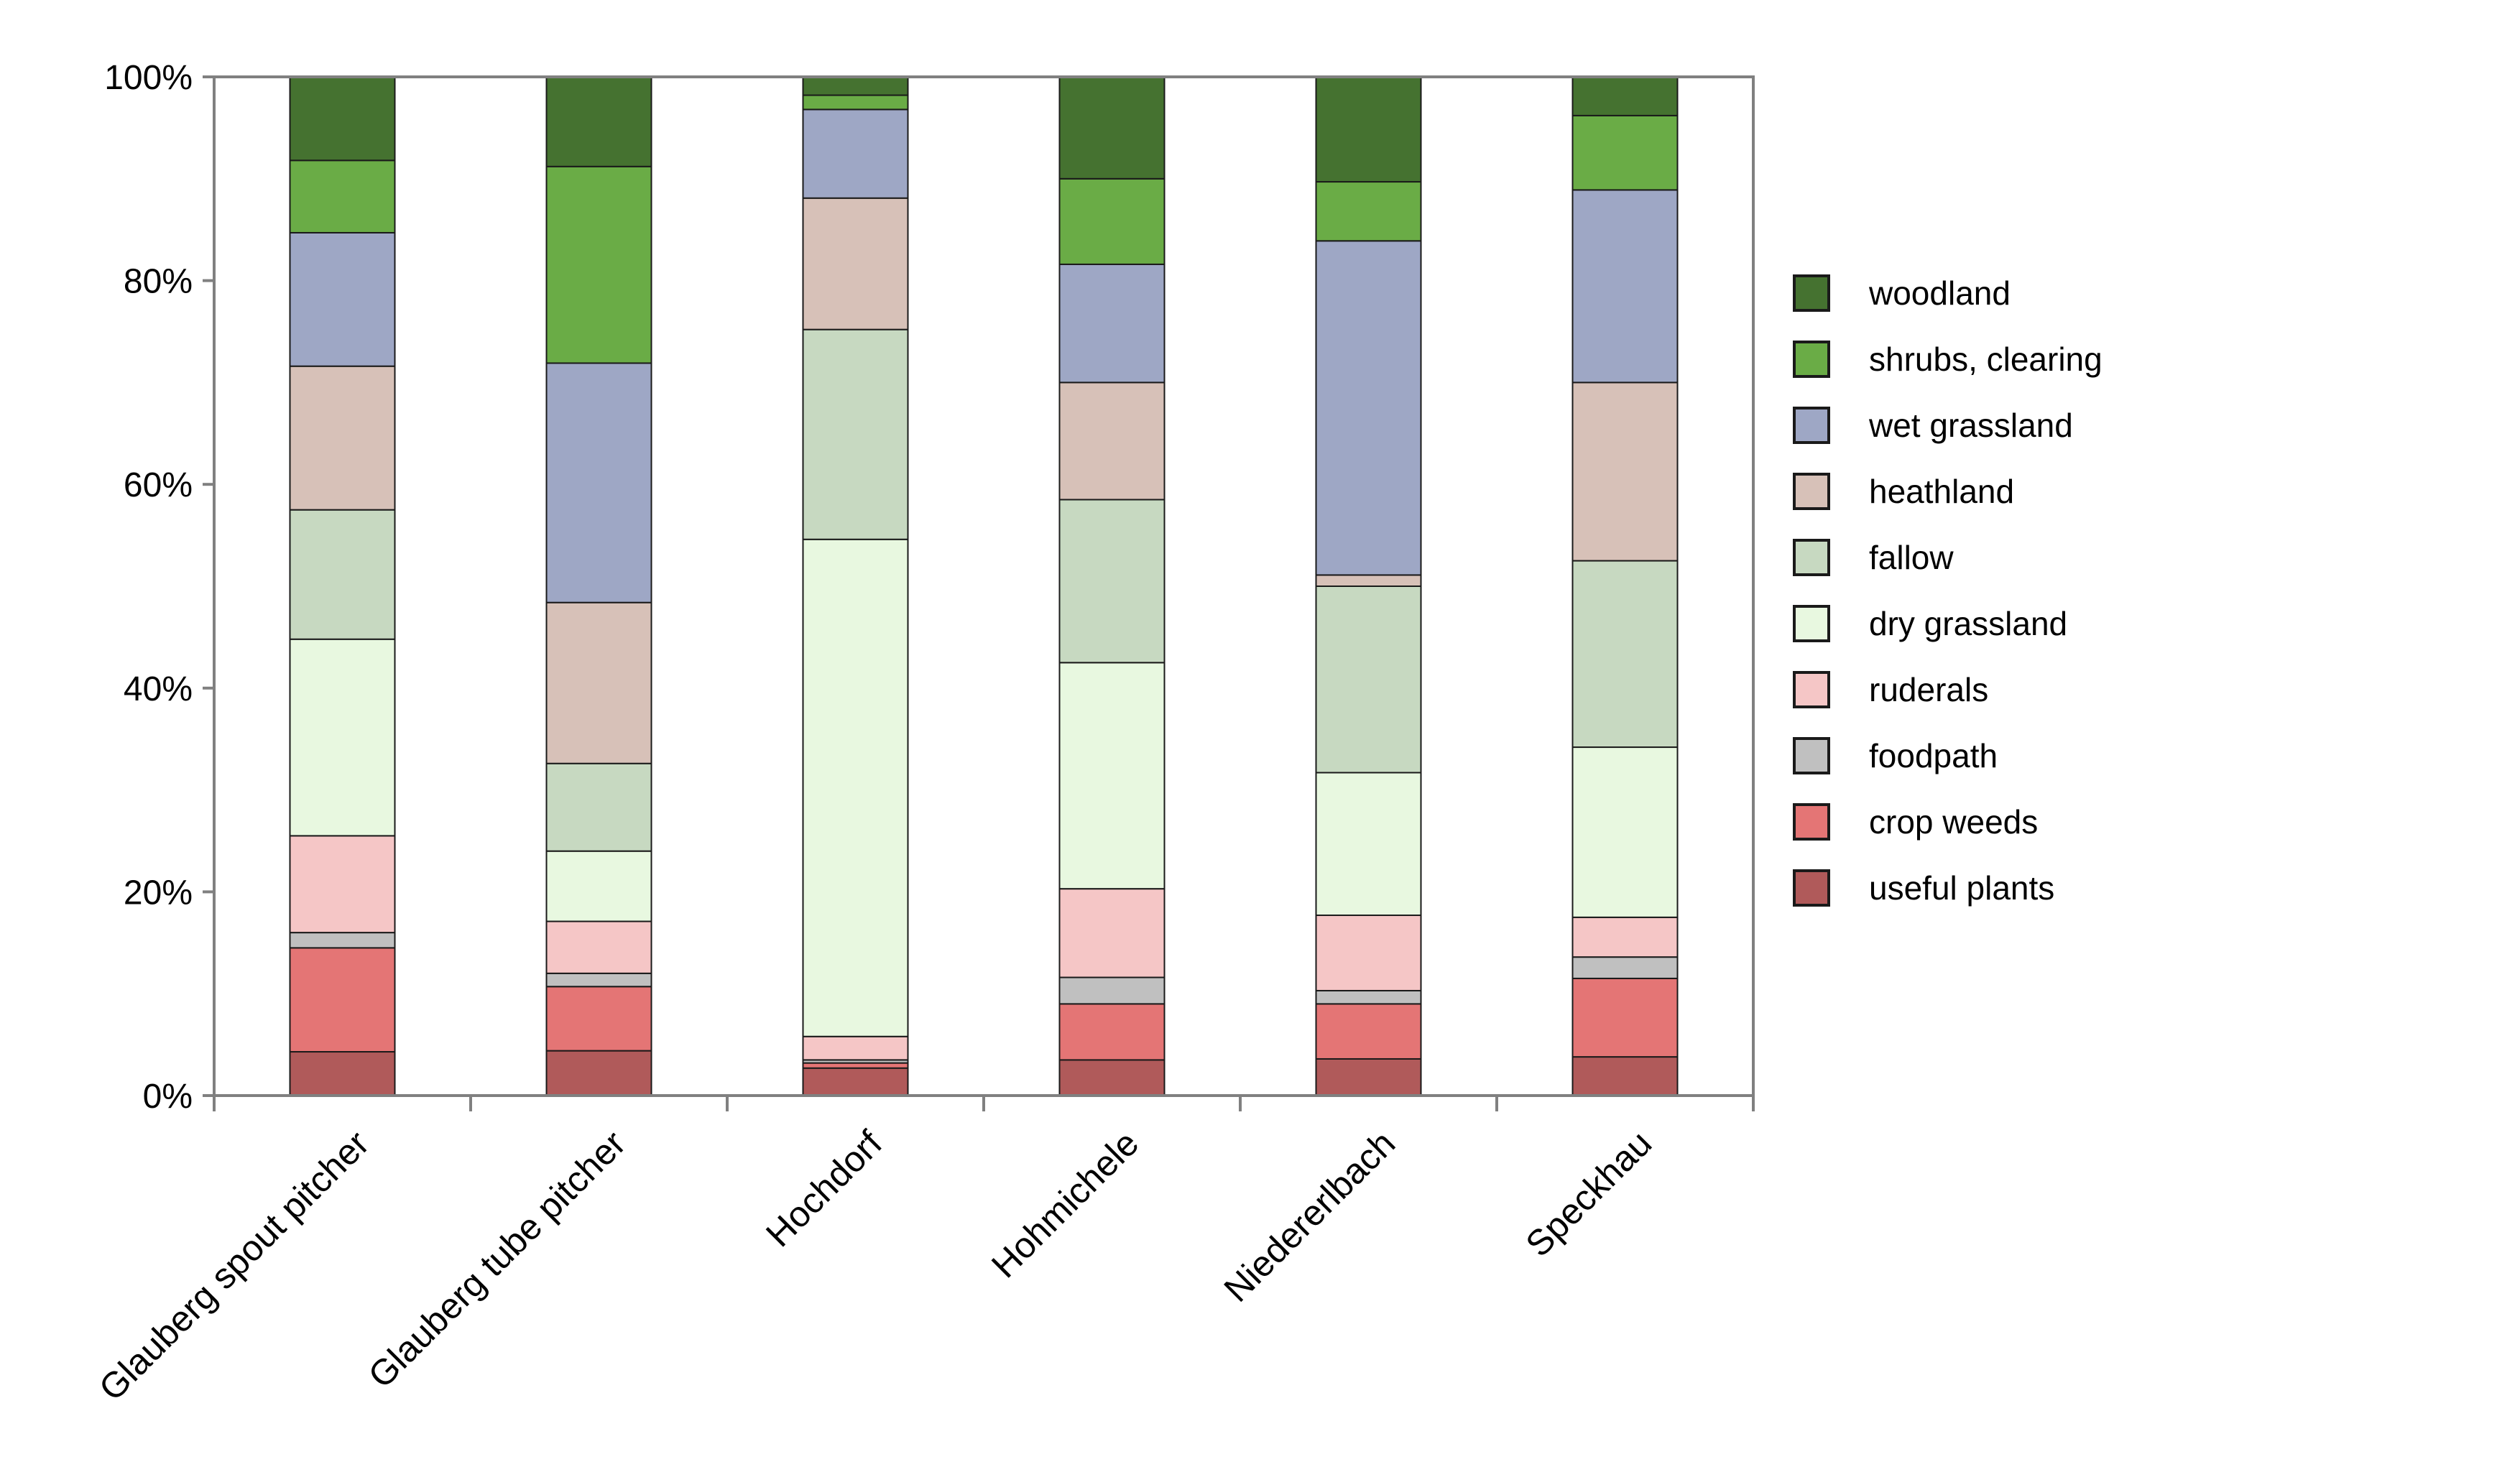  I want to click on x-tick-label: Glauberg spout pitcher, so click(234, 1265).